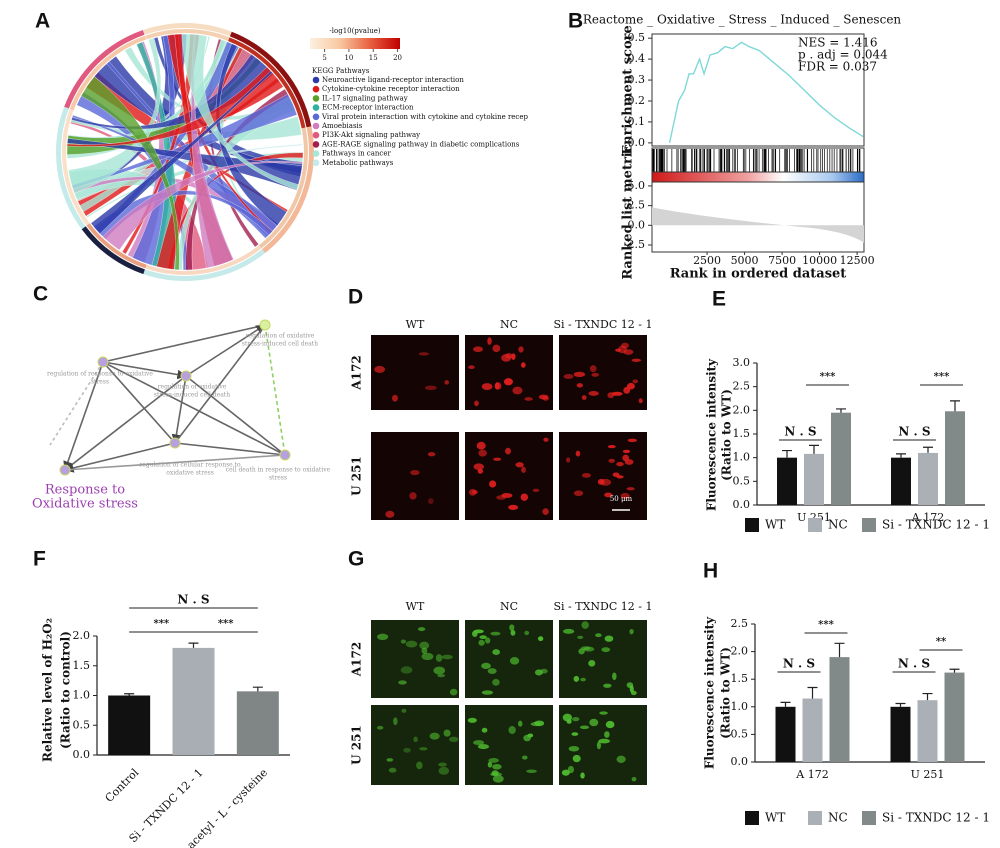  What do you see at coordinates (278, 470) in the screenshot?
I see `node-label: cell death in response to oxidative` at bounding box center [278, 470].